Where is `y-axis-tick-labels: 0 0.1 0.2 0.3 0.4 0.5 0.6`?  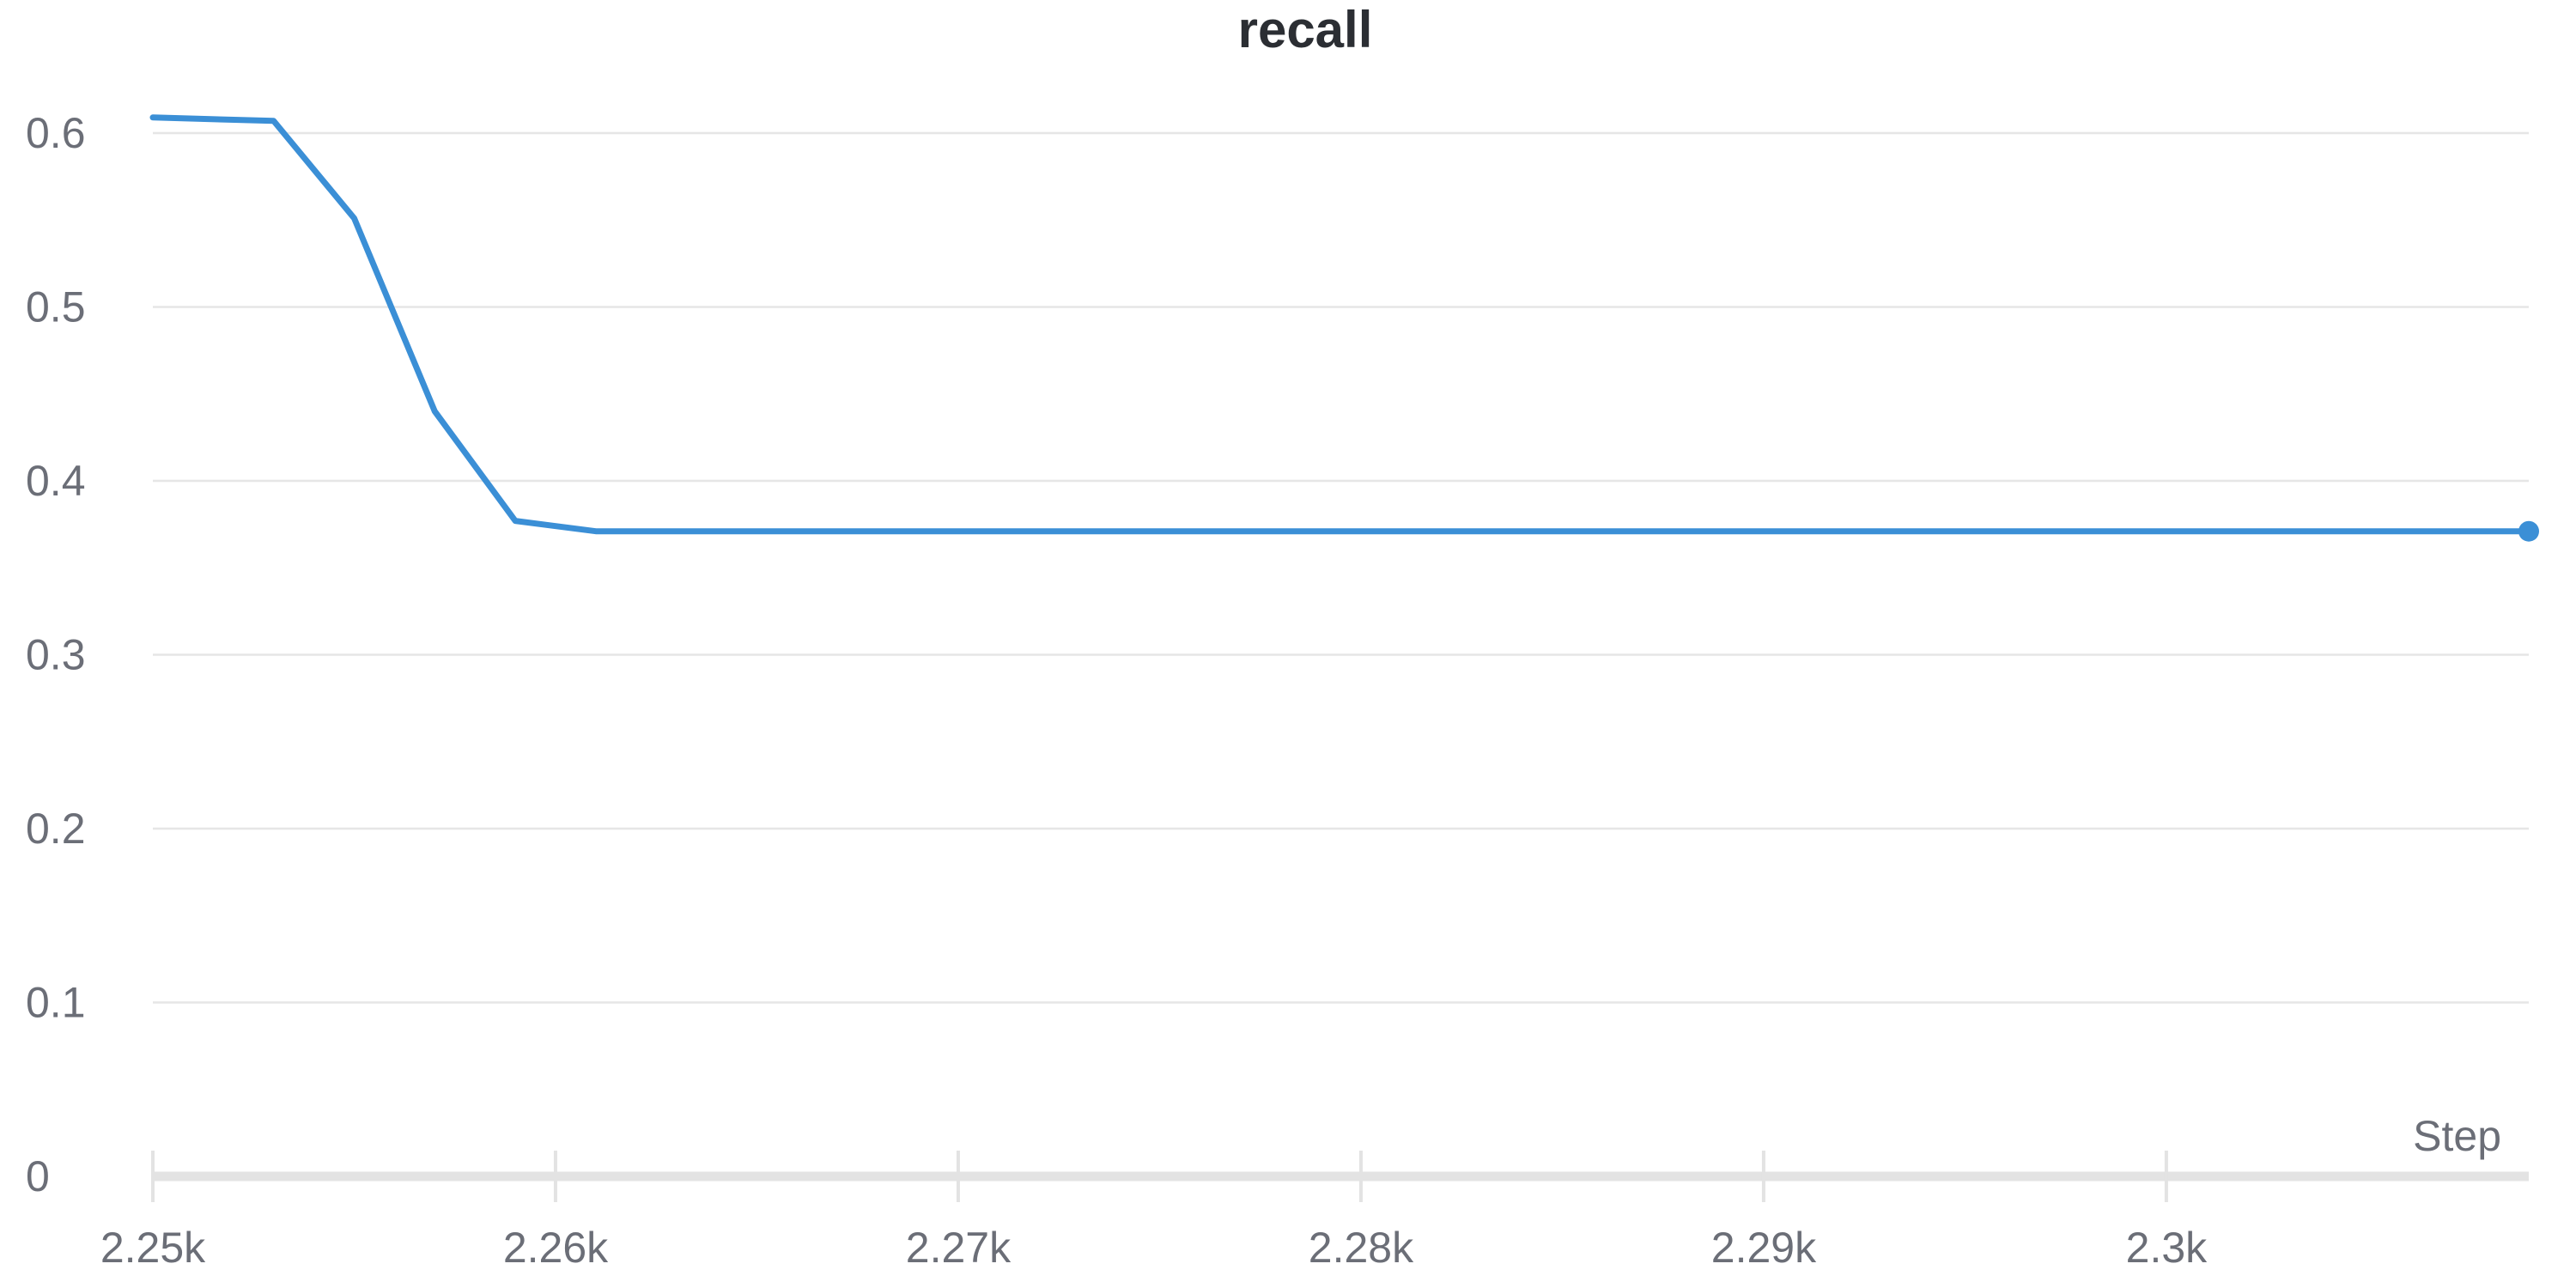
y-axis-tick-labels: 0 0.1 0.2 0.3 0.4 0.5 0.6 is located at coordinates (56, 654).